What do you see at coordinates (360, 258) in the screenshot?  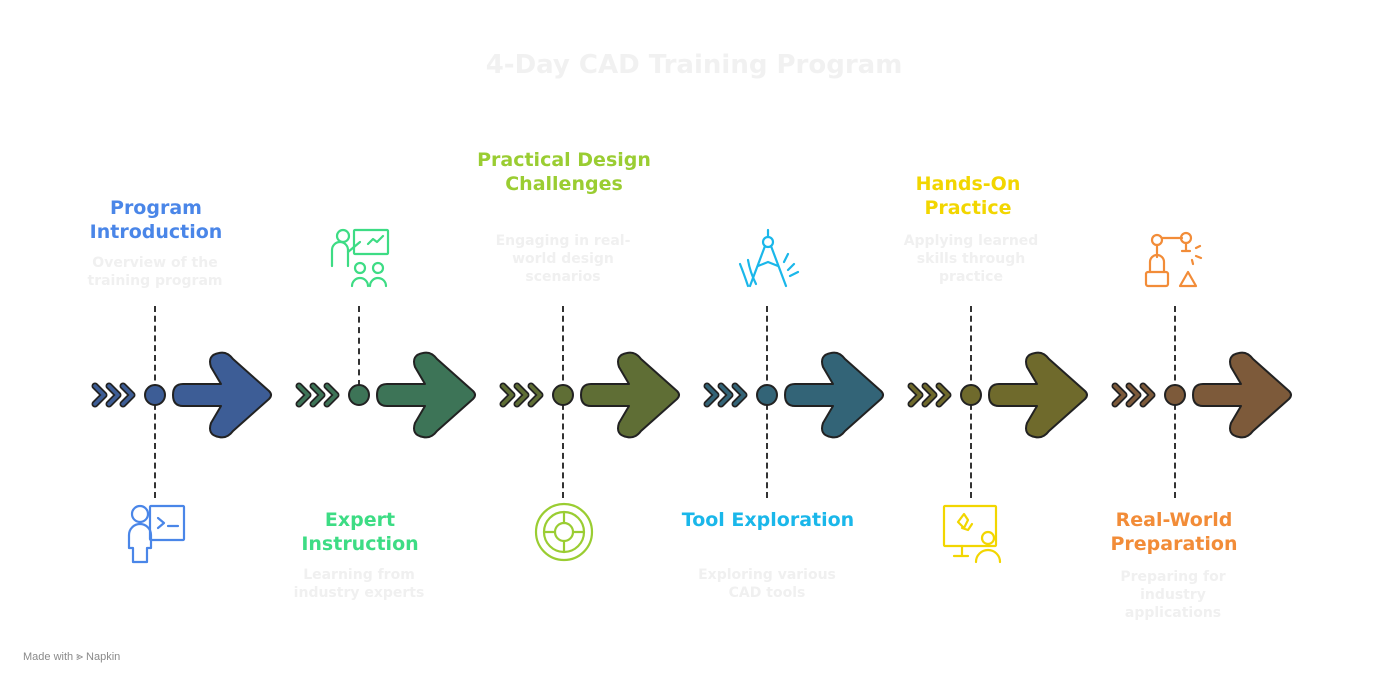 I see `teacher-group-icon` at bounding box center [360, 258].